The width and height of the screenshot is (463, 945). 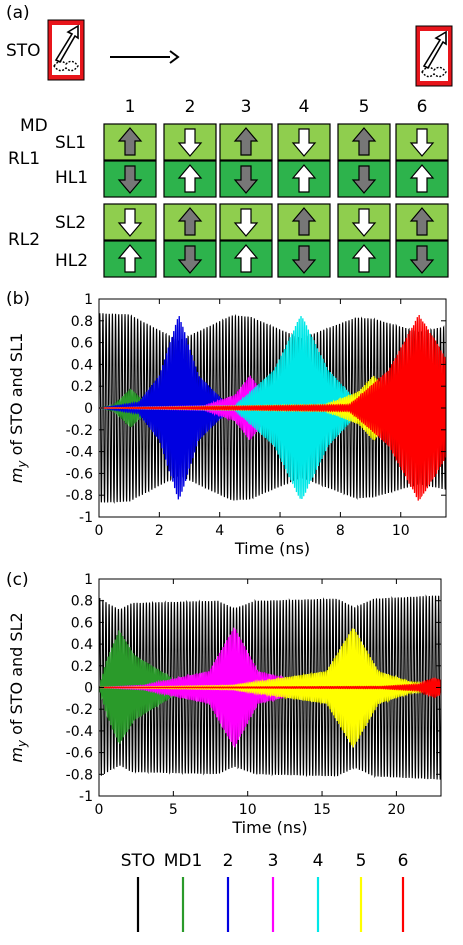 What do you see at coordinates (138, 861) in the screenshot?
I see `legend-label: STO` at bounding box center [138, 861].